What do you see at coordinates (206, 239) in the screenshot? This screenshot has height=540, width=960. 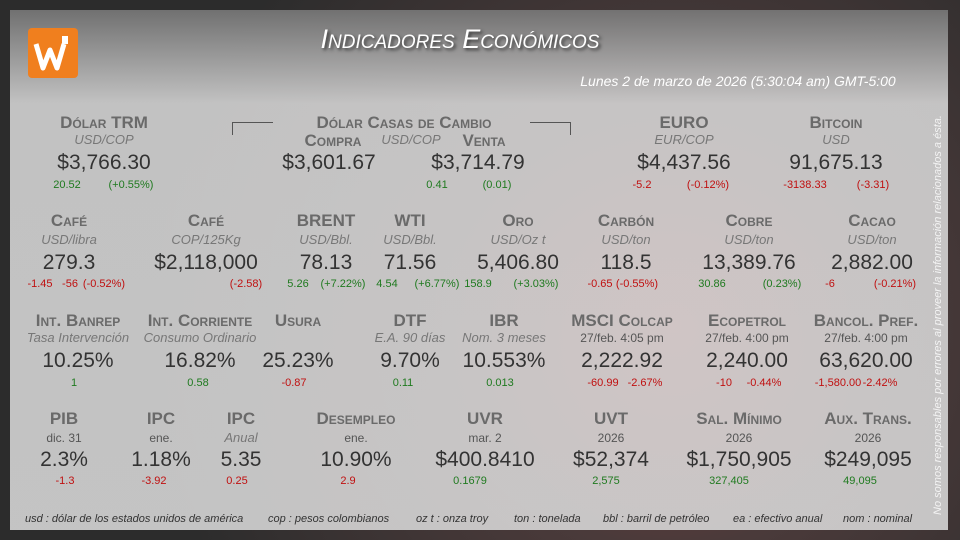 I see `indicator-unit: COP/125Kg` at bounding box center [206, 239].